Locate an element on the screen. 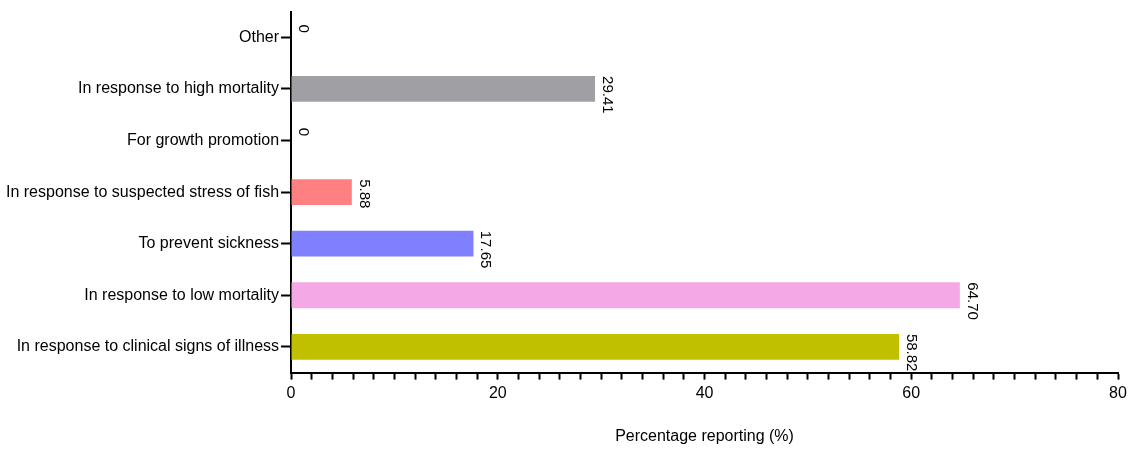  x-tick-label: 0 is located at coordinates (291, 392).